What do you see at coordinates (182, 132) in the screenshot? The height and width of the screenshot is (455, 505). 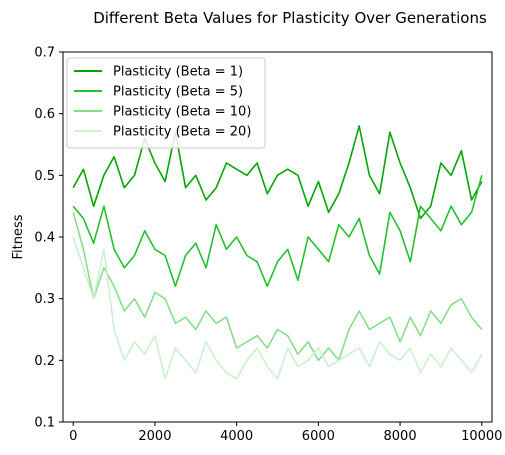 I see `legend-label-4: Plasticity (Beta = 20)` at bounding box center [182, 132].